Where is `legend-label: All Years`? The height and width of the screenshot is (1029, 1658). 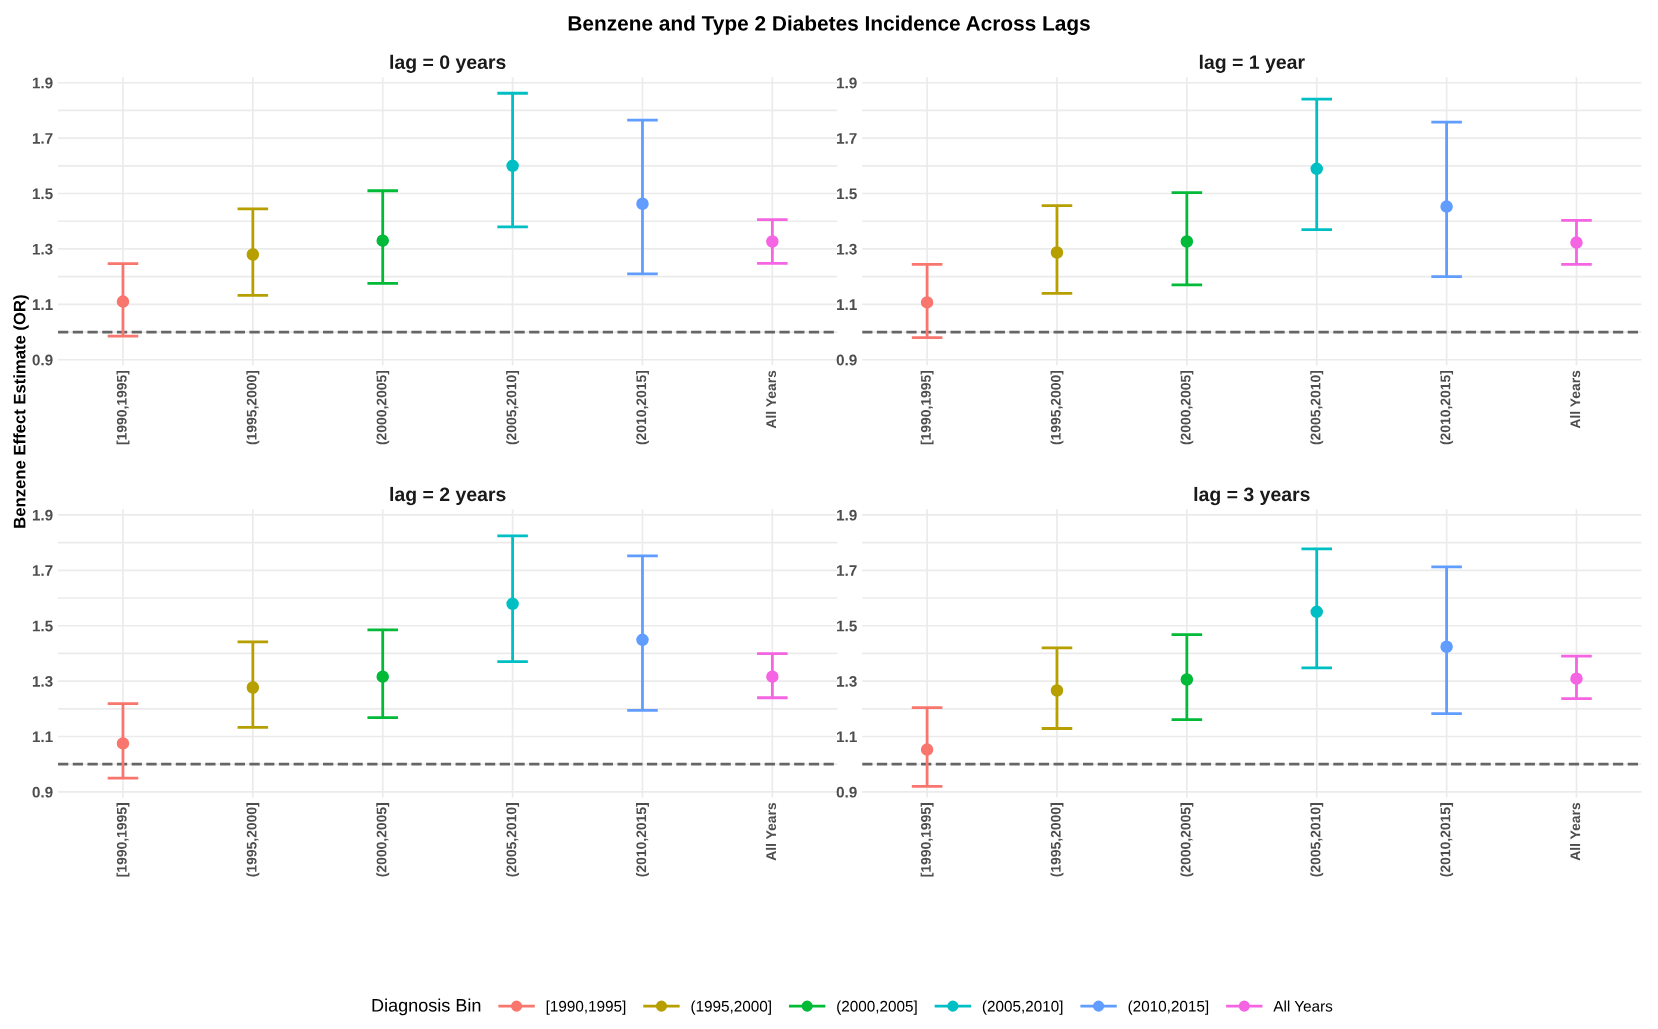 legend-label: All Years is located at coordinates (1303, 1006).